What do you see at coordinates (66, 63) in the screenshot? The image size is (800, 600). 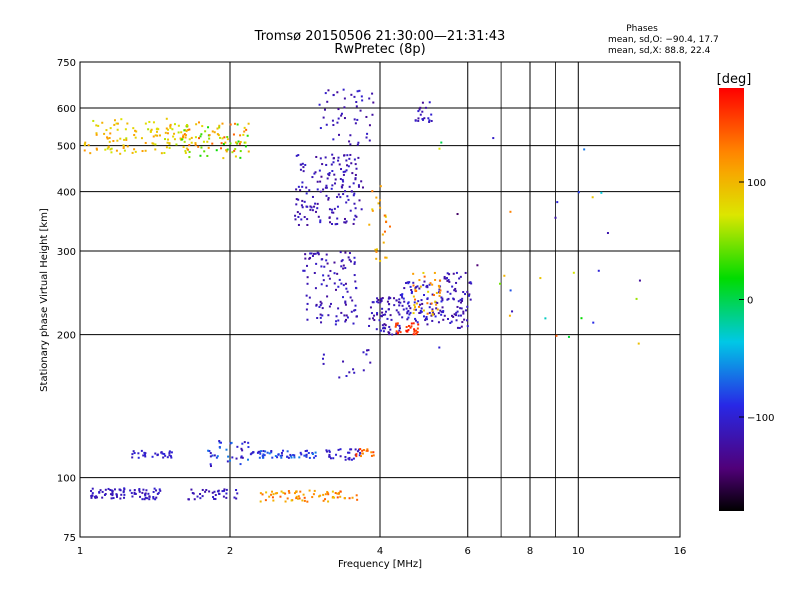 I see `y-tick-label: 750` at bounding box center [66, 63].